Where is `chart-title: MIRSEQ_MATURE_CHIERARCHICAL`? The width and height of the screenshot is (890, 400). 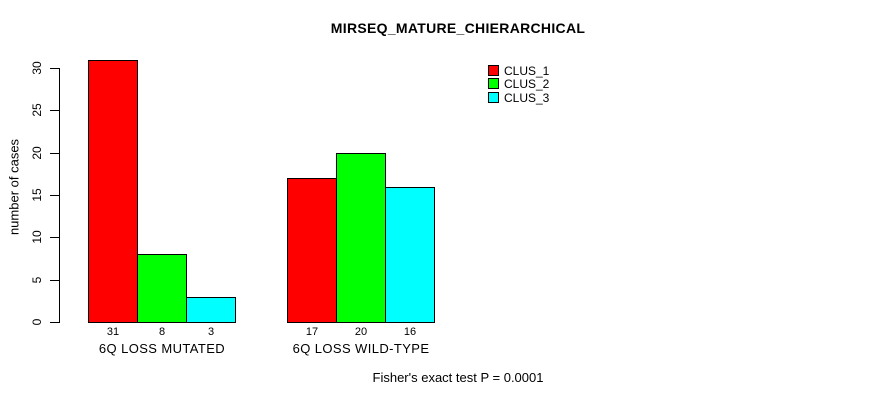
chart-title: MIRSEQ_MATURE_CHIERARCHICAL is located at coordinates (458, 28).